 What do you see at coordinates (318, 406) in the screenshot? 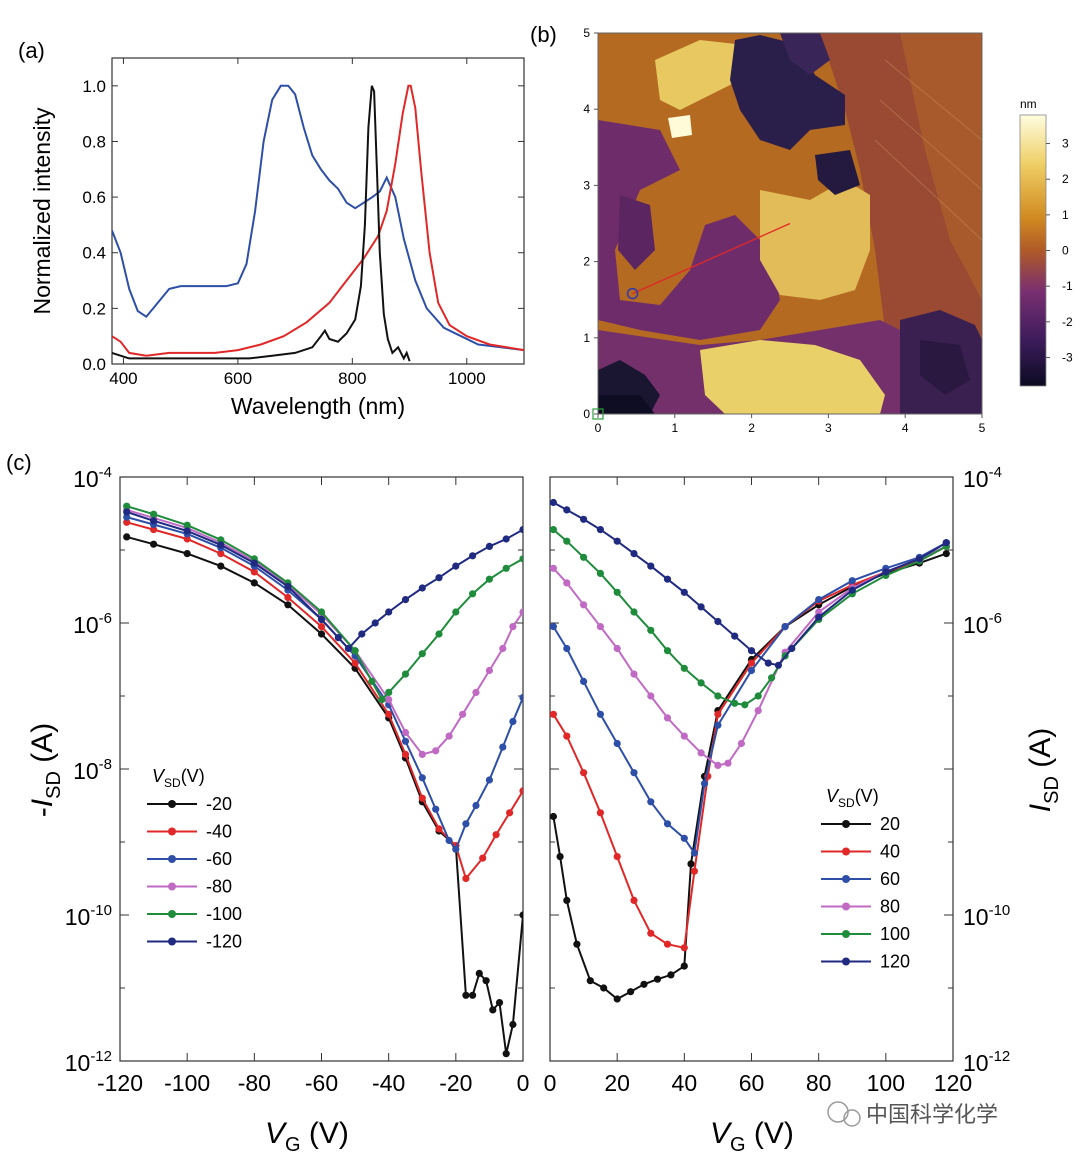
I see `panel-a-xlabel: Wavelength (nm)` at bounding box center [318, 406].